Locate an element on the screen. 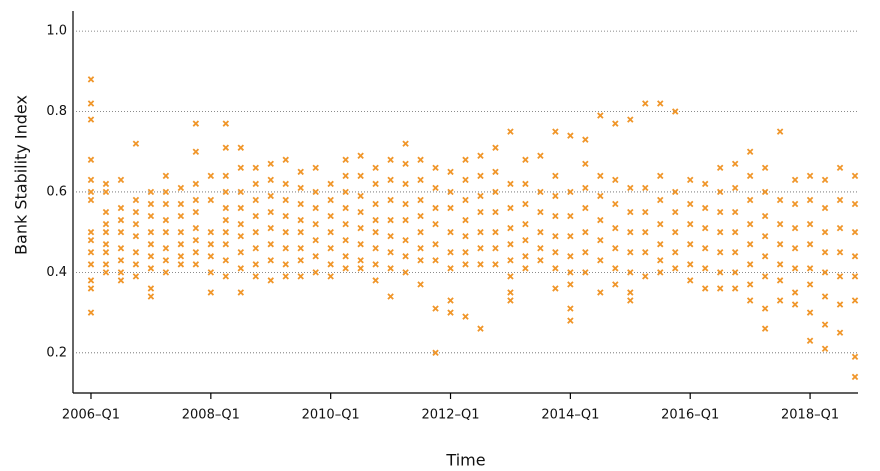 The image size is (880, 471). x-tick-label: 2012–Q1 is located at coordinates (450, 415).